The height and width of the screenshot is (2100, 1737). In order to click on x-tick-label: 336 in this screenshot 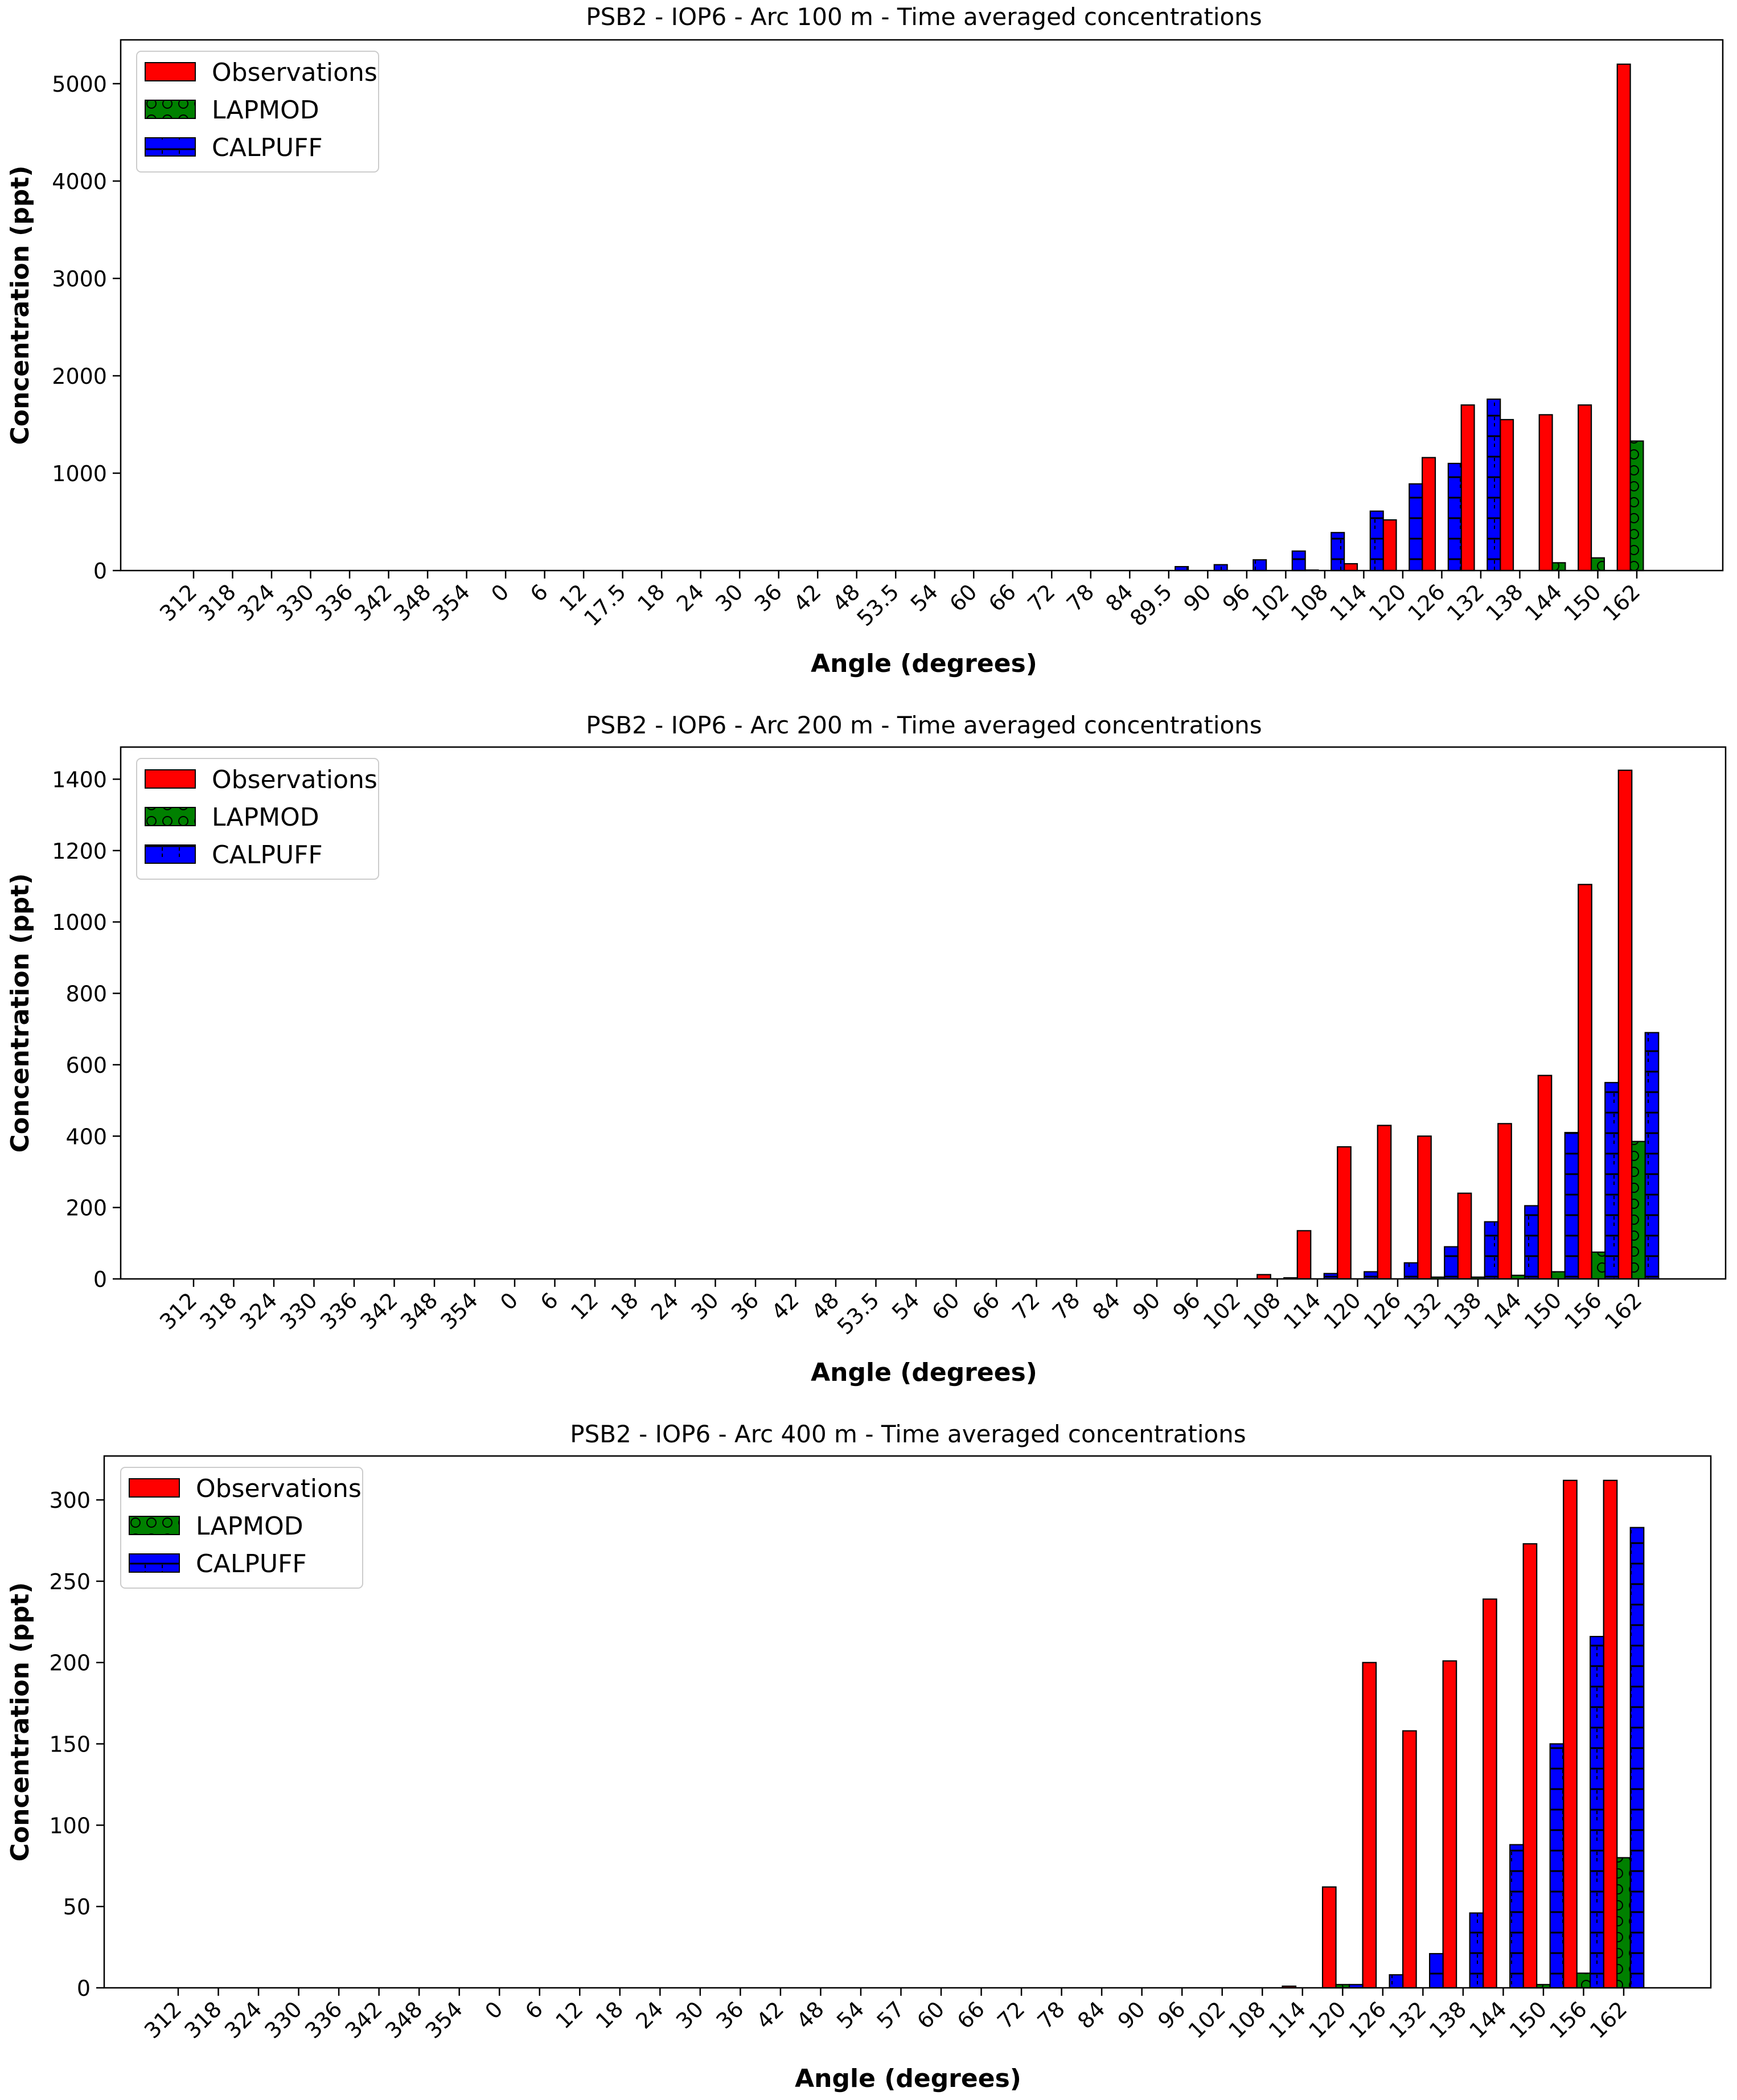, I will do `click(334, 602)`.